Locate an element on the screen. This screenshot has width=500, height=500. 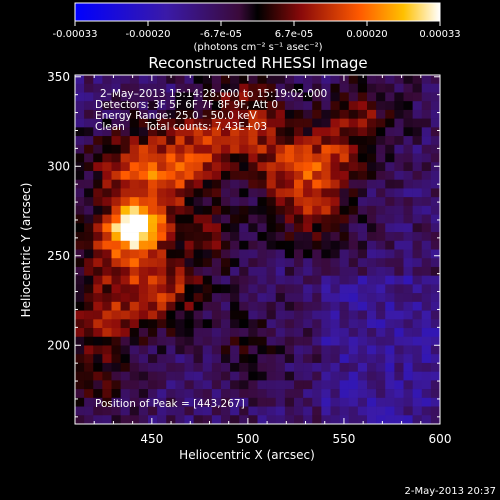
colorbar is located at coordinates (257, 12).